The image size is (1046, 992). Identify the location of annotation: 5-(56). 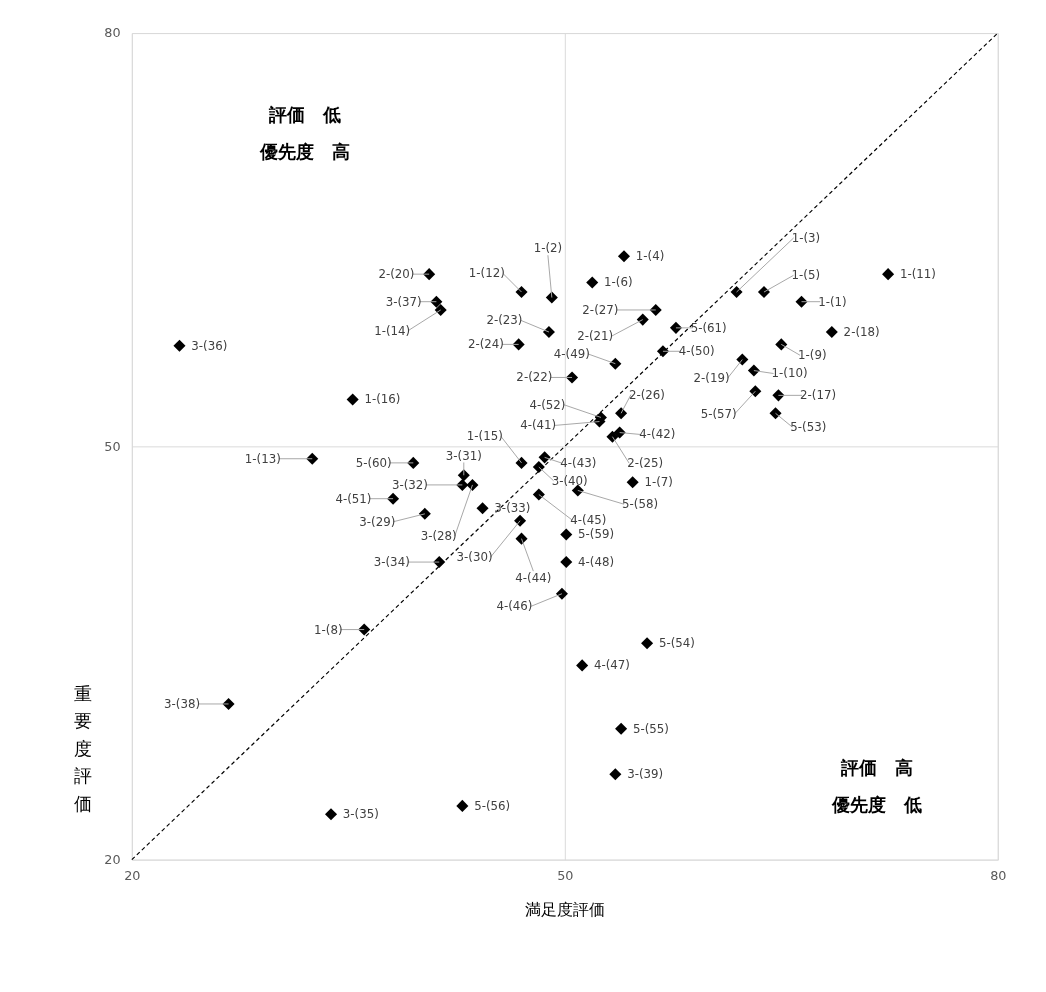
(492, 805).